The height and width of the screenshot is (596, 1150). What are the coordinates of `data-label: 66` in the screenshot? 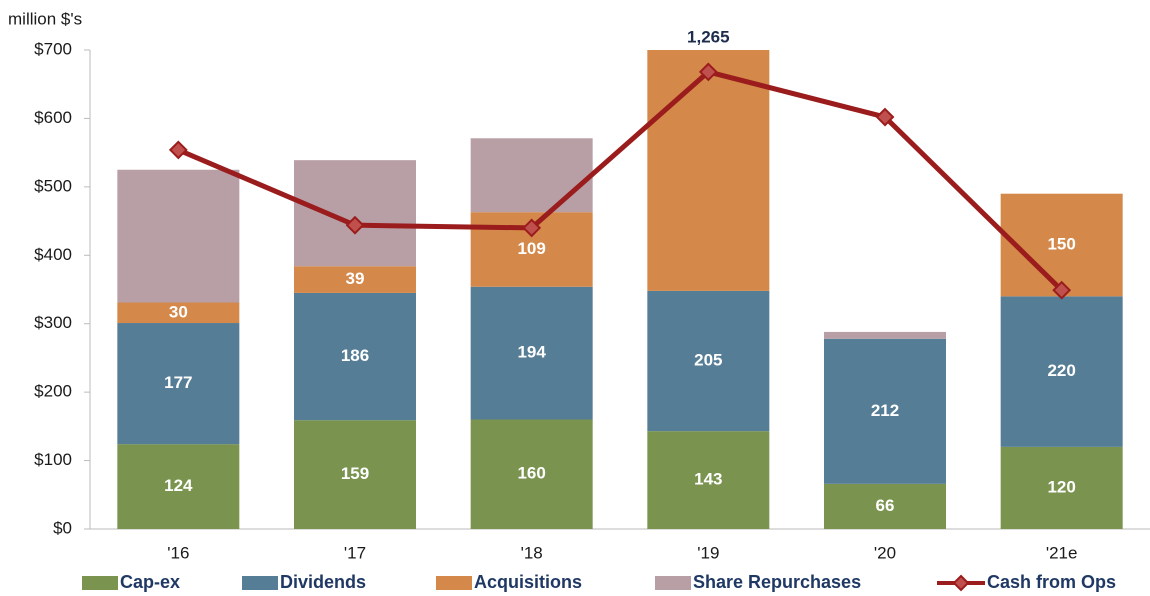 It's located at (885, 505).